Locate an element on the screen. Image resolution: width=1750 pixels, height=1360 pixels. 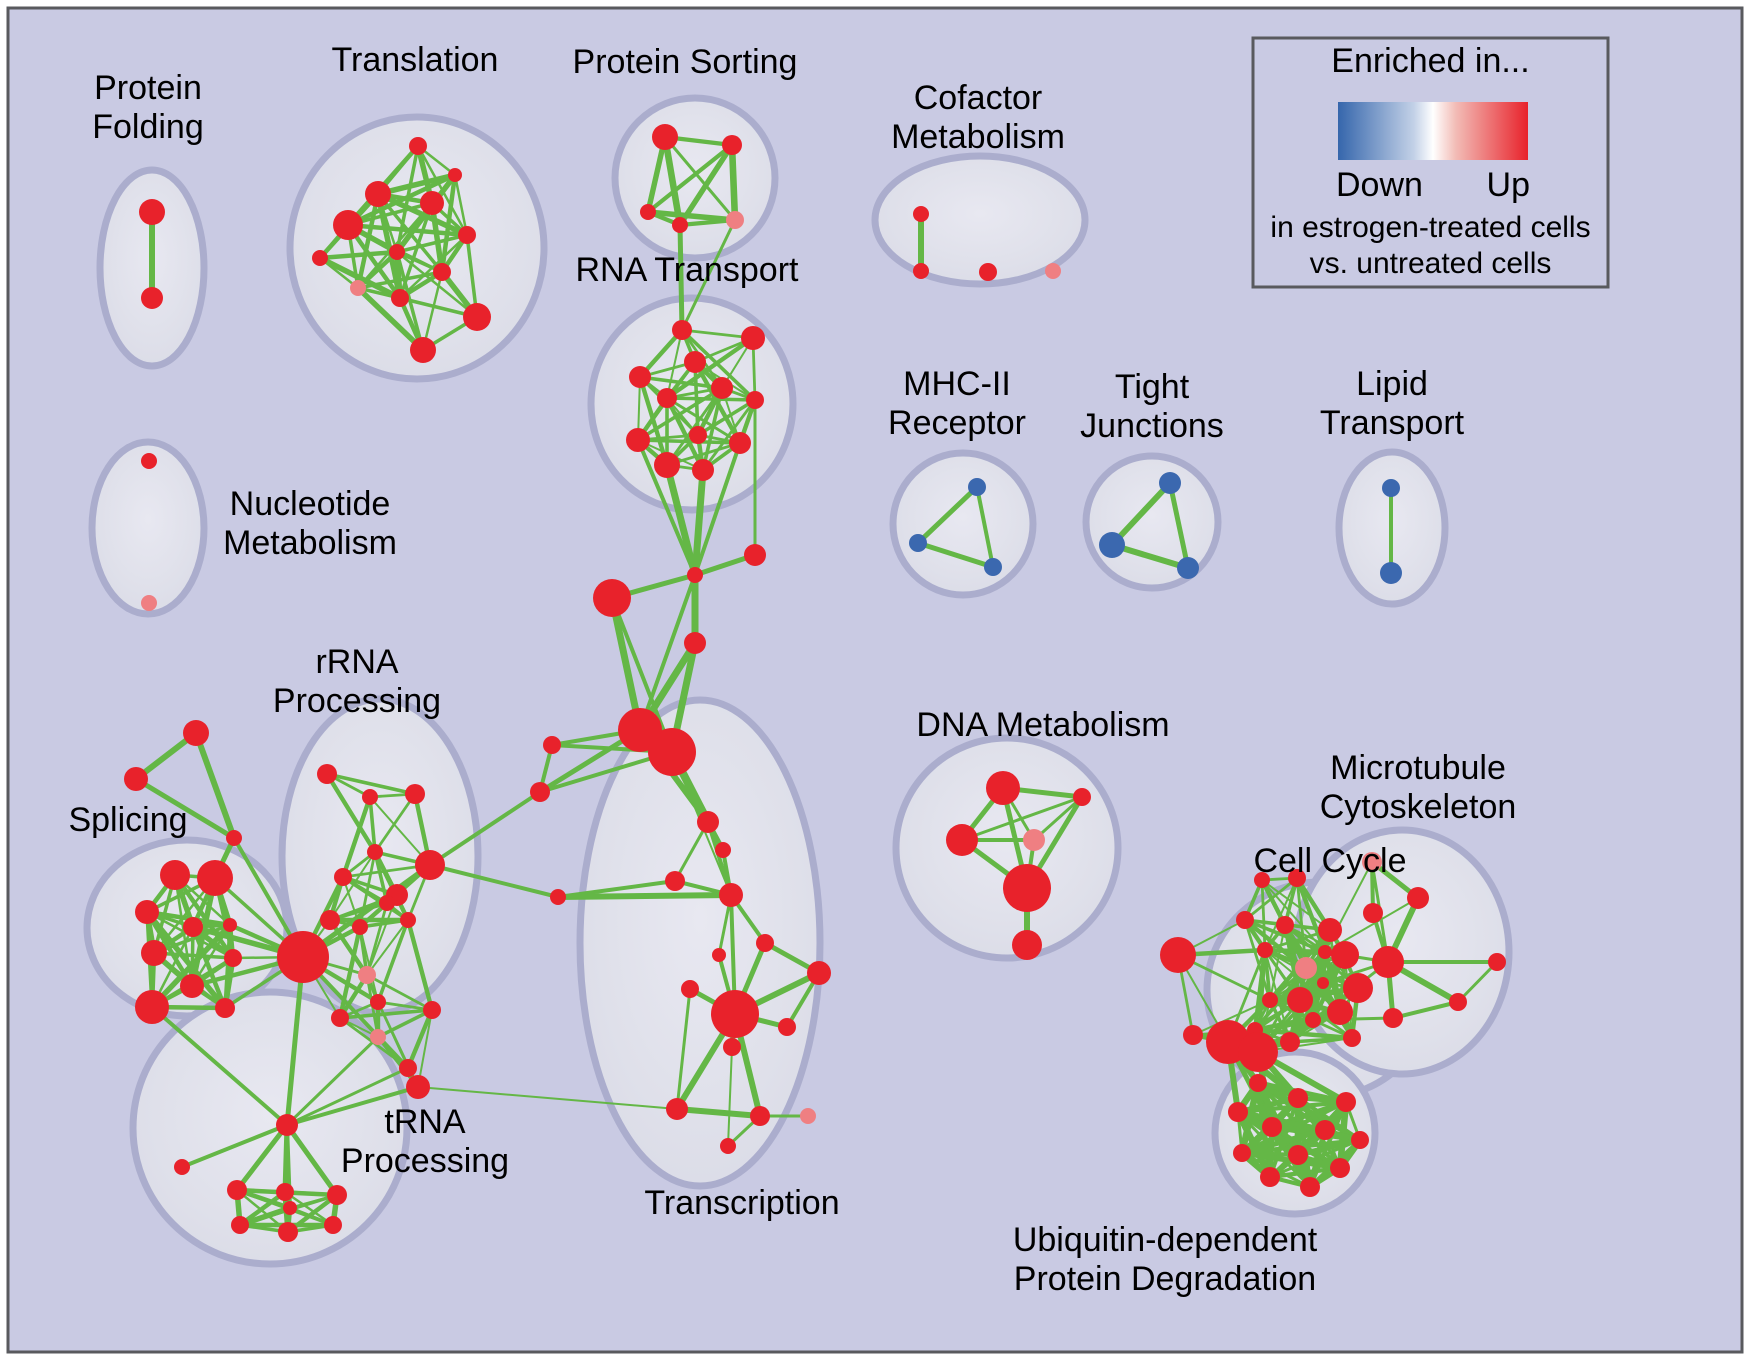
gene-set-node-cc10 is located at coordinates (1345, 955).